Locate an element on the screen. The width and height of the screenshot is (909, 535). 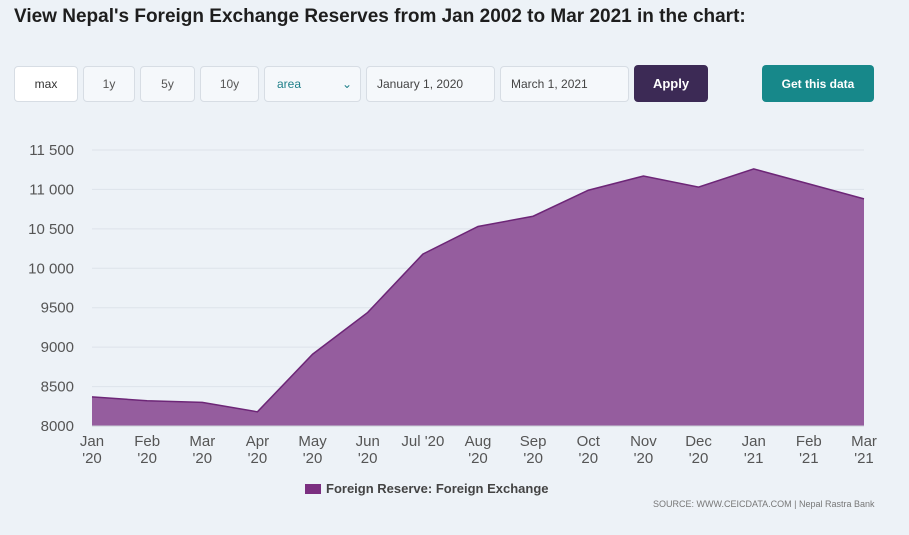
y-tick-label: 10 000 is located at coordinates (51, 268).